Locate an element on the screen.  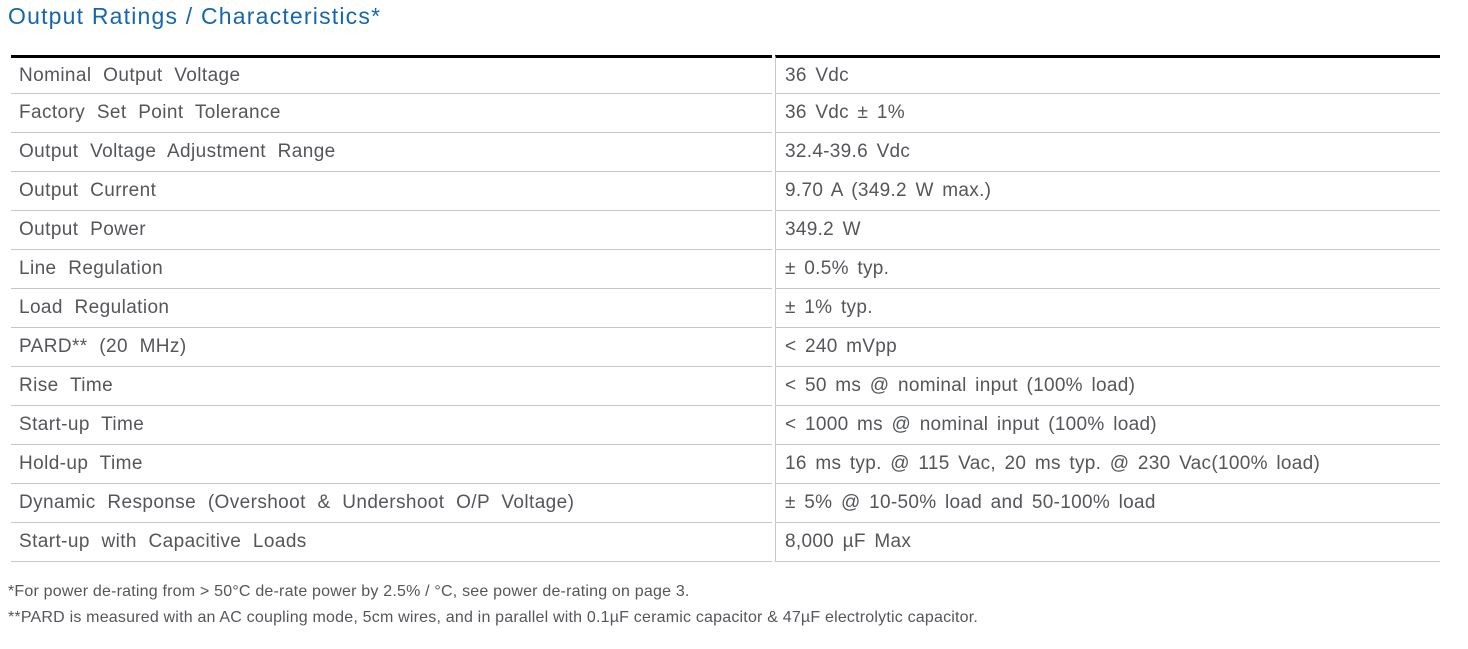
row-parameter-label: Line Regulation is located at coordinates (391, 269).